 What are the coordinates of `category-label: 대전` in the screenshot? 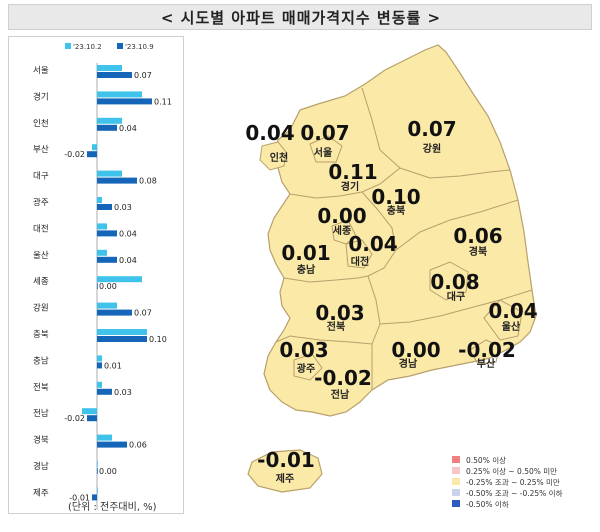 It's located at (41, 228).